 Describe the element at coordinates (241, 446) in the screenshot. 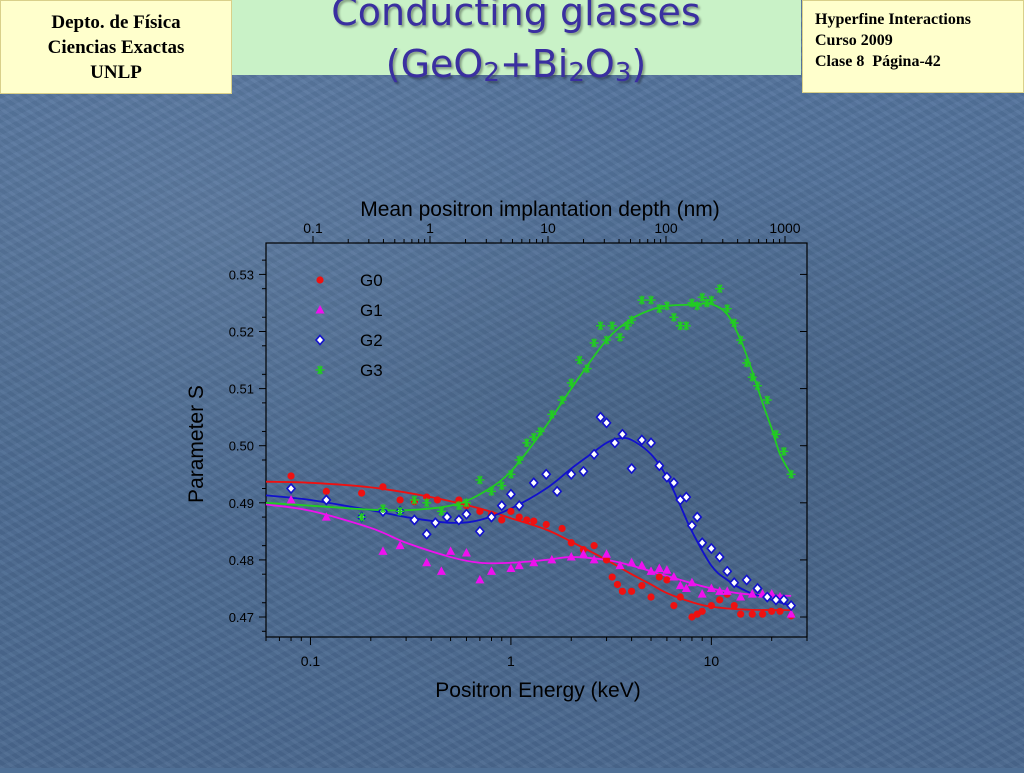

I see `y-tick-label: 0.50` at that location.